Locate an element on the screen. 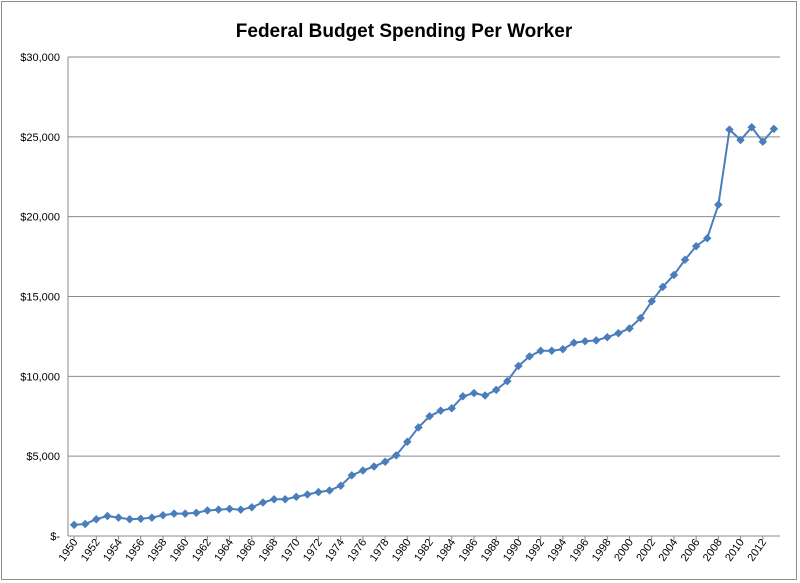 The width and height of the screenshot is (800, 583). x-tick-label: 2004 is located at coordinates (669, 550).